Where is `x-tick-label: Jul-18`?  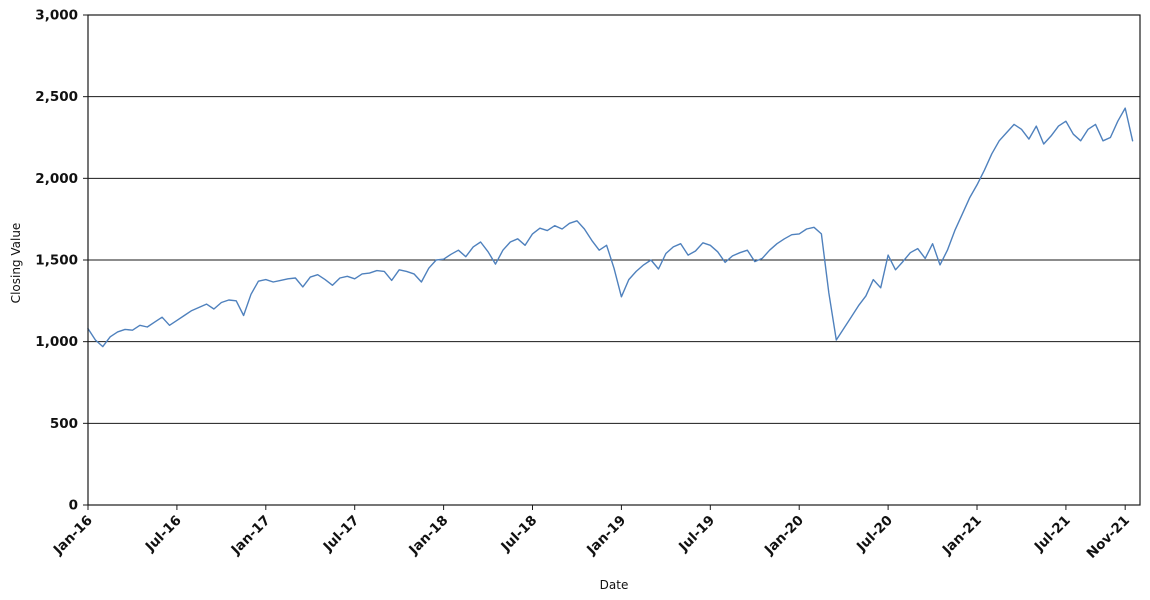 x-tick-label: Jul-18 is located at coordinates (518, 534).